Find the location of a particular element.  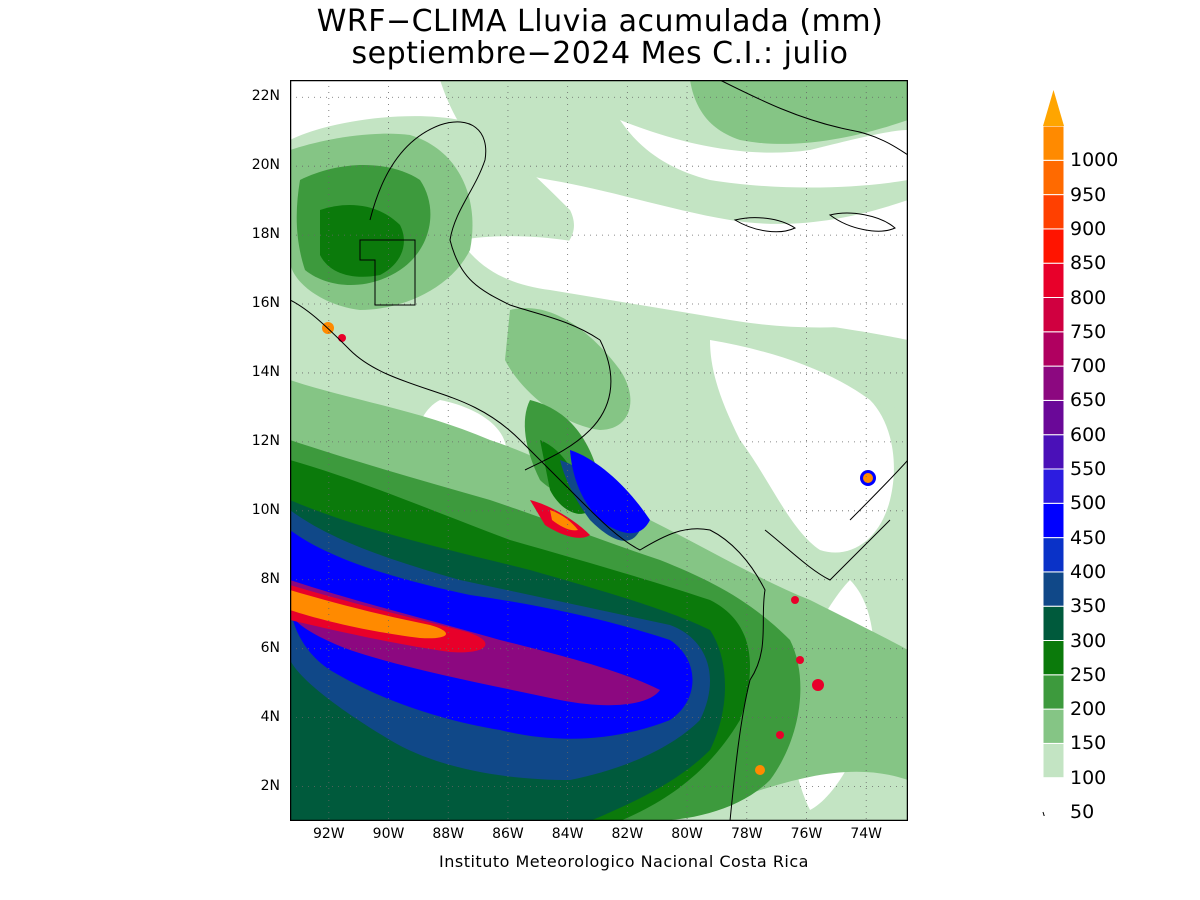

colorbar-level-label: 600 is located at coordinates (1088, 434).